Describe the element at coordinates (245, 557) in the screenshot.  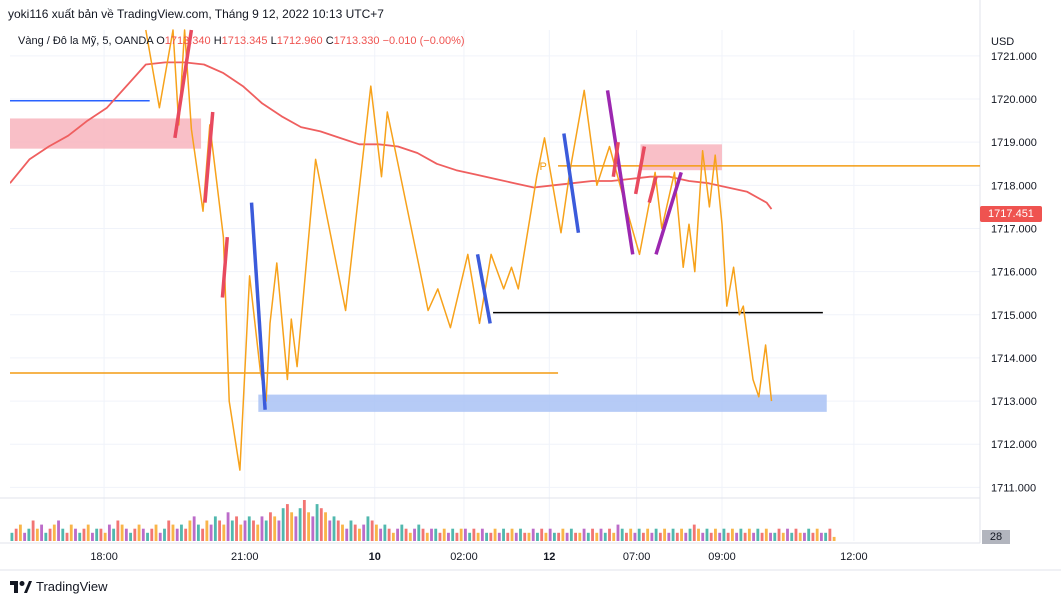
I see `x-tick-label: 21:00` at that location.